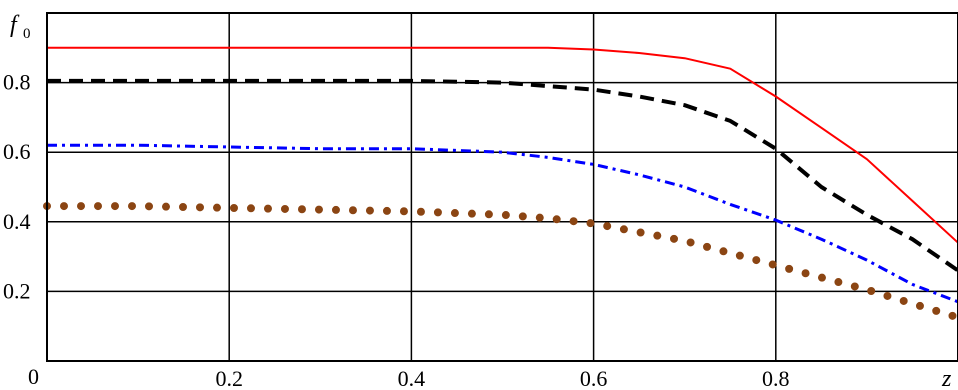 Image resolution: width=958 pixels, height=390 pixels. What do you see at coordinates (946, 378) in the screenshot?
I see `x-axis-label: z` at bounding box center [946, 378].